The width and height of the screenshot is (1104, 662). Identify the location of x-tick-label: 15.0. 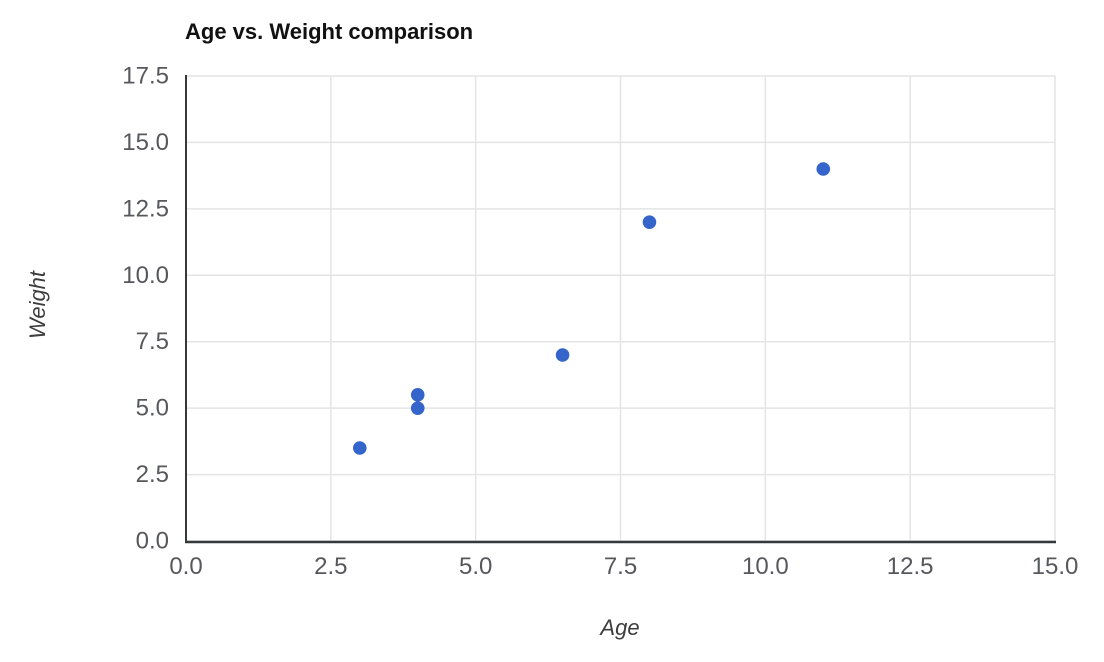
(1055, 566).